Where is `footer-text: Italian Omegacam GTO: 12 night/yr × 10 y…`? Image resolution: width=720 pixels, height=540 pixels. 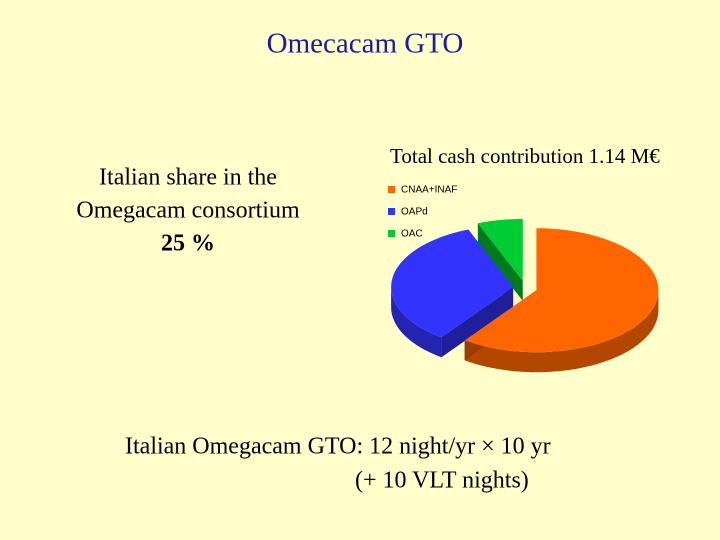
footer-text: Italian Omegacam GTO: 12 night/yr × 10 y… is located at coordinates (338, 447).